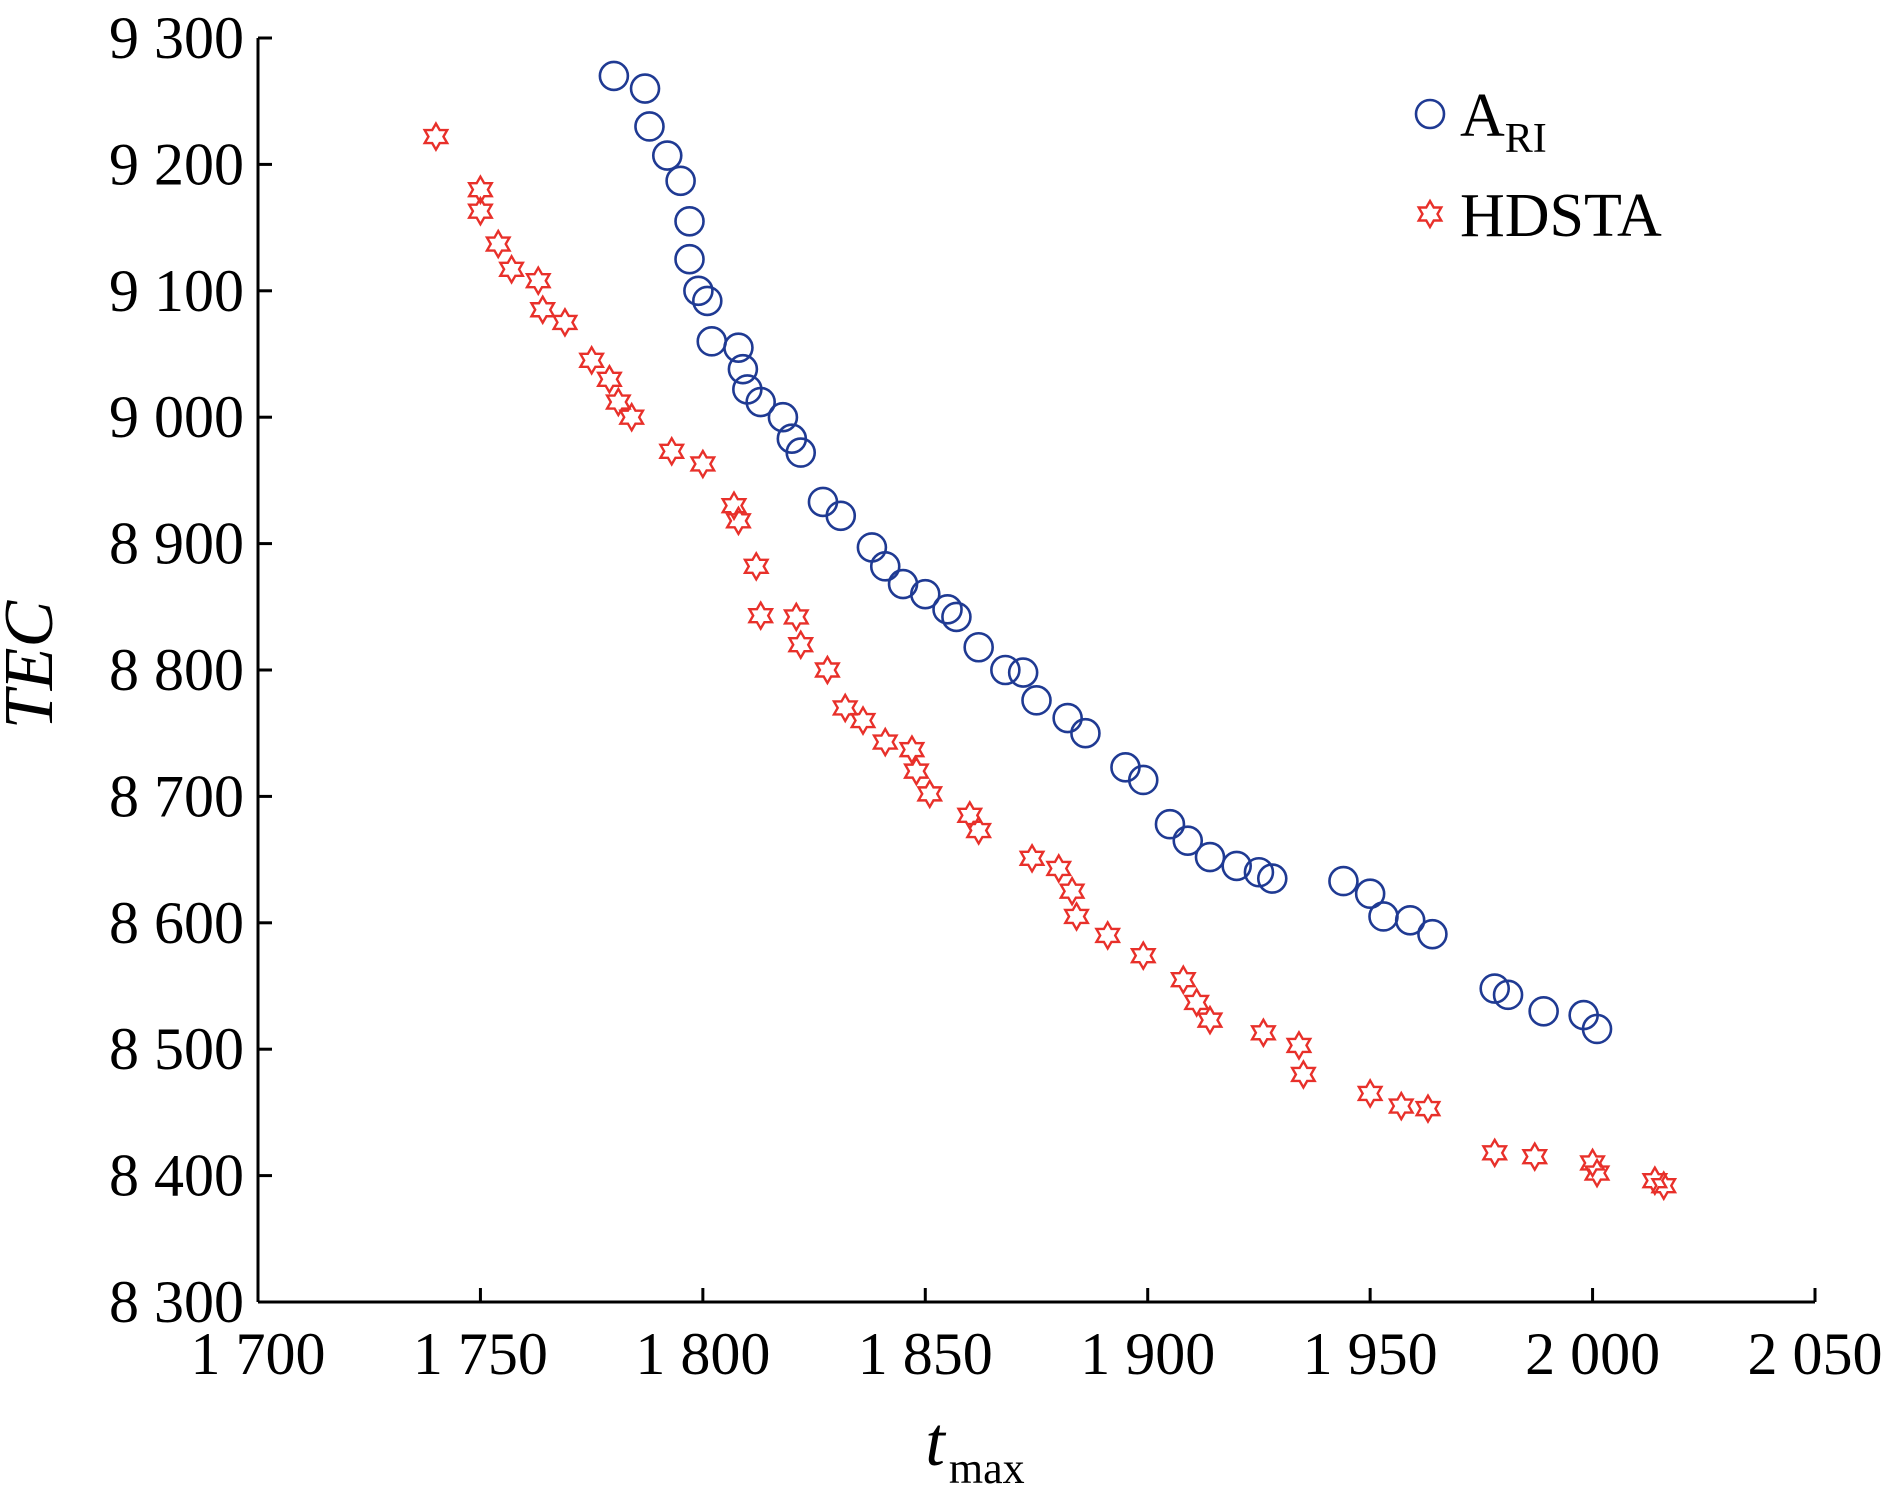 Image resolution: width=1890 pixels, height=1497 pixels. I want to click on x-tick-label: 1 900, so click(1147, 1354).